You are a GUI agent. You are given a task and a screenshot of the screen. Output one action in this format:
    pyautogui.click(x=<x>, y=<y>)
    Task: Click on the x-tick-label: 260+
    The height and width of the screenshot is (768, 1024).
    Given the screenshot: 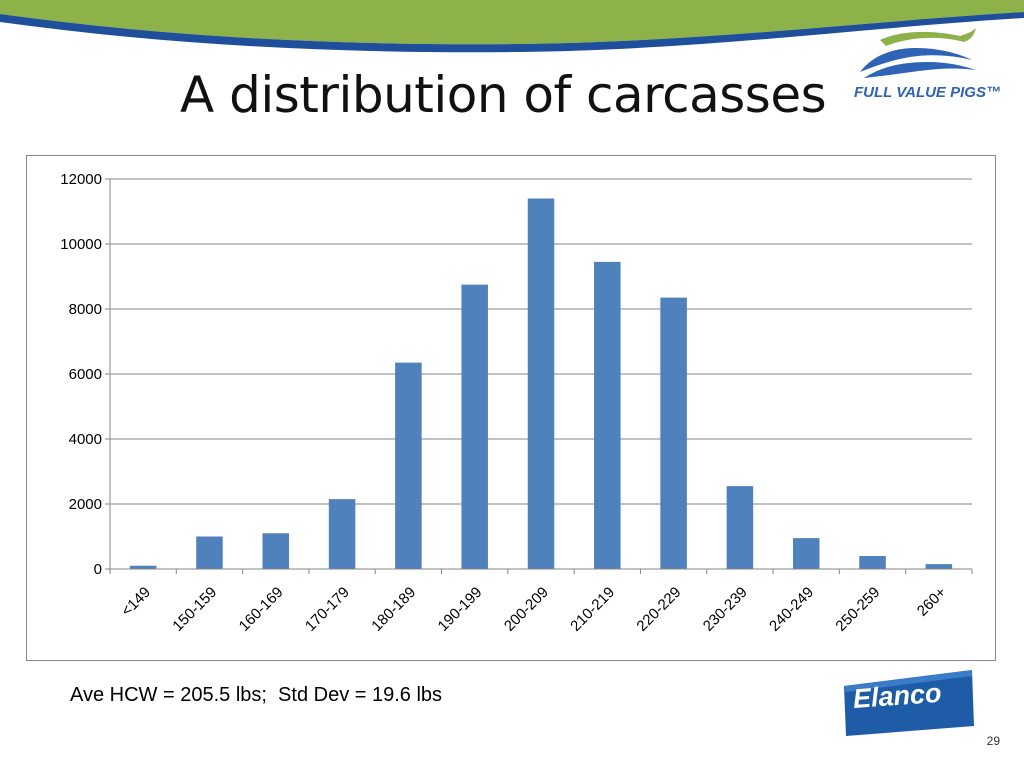 What is the action you would take?
    pyautogui.click(x=932, y=602)
    